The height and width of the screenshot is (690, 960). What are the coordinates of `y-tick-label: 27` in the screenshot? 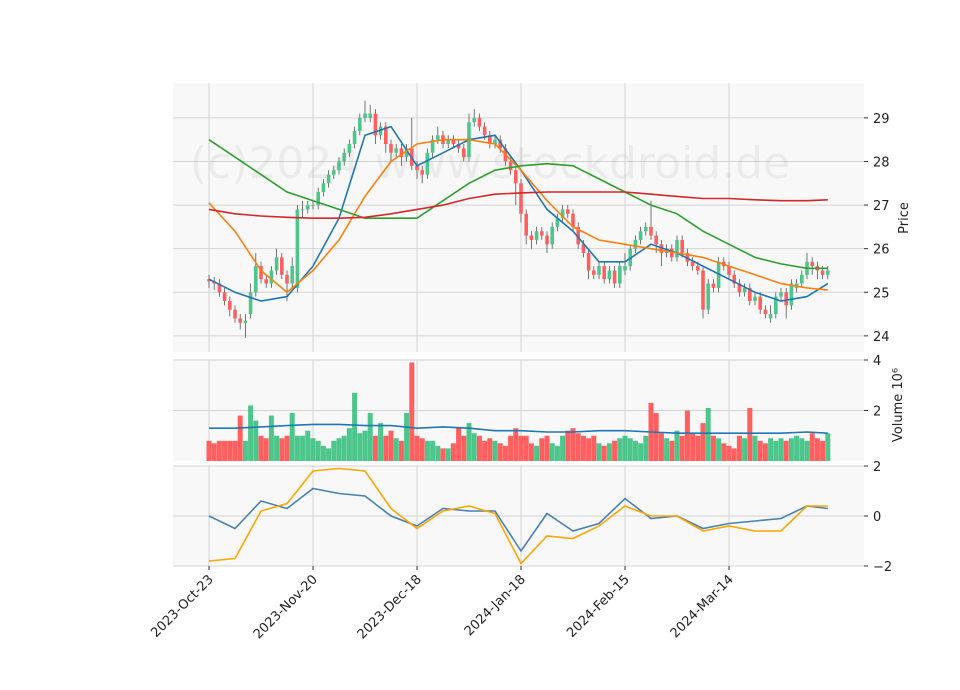 It's located at (881, 206).